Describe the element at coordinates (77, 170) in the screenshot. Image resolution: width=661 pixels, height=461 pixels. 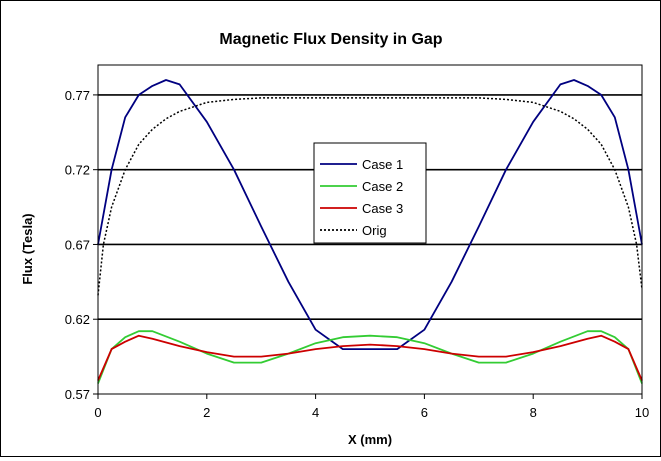
I see `y-tick-label: 0.72` at that location.